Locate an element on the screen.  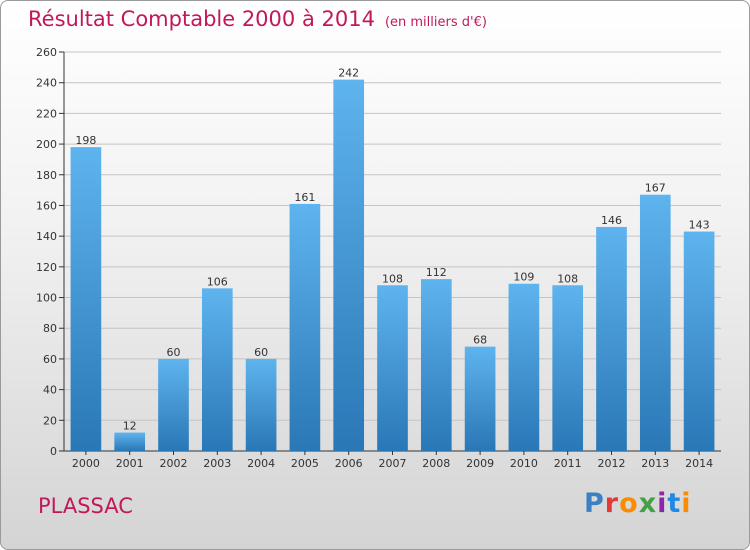
y-tick-label: 80 is located at coordinates (50, 328).